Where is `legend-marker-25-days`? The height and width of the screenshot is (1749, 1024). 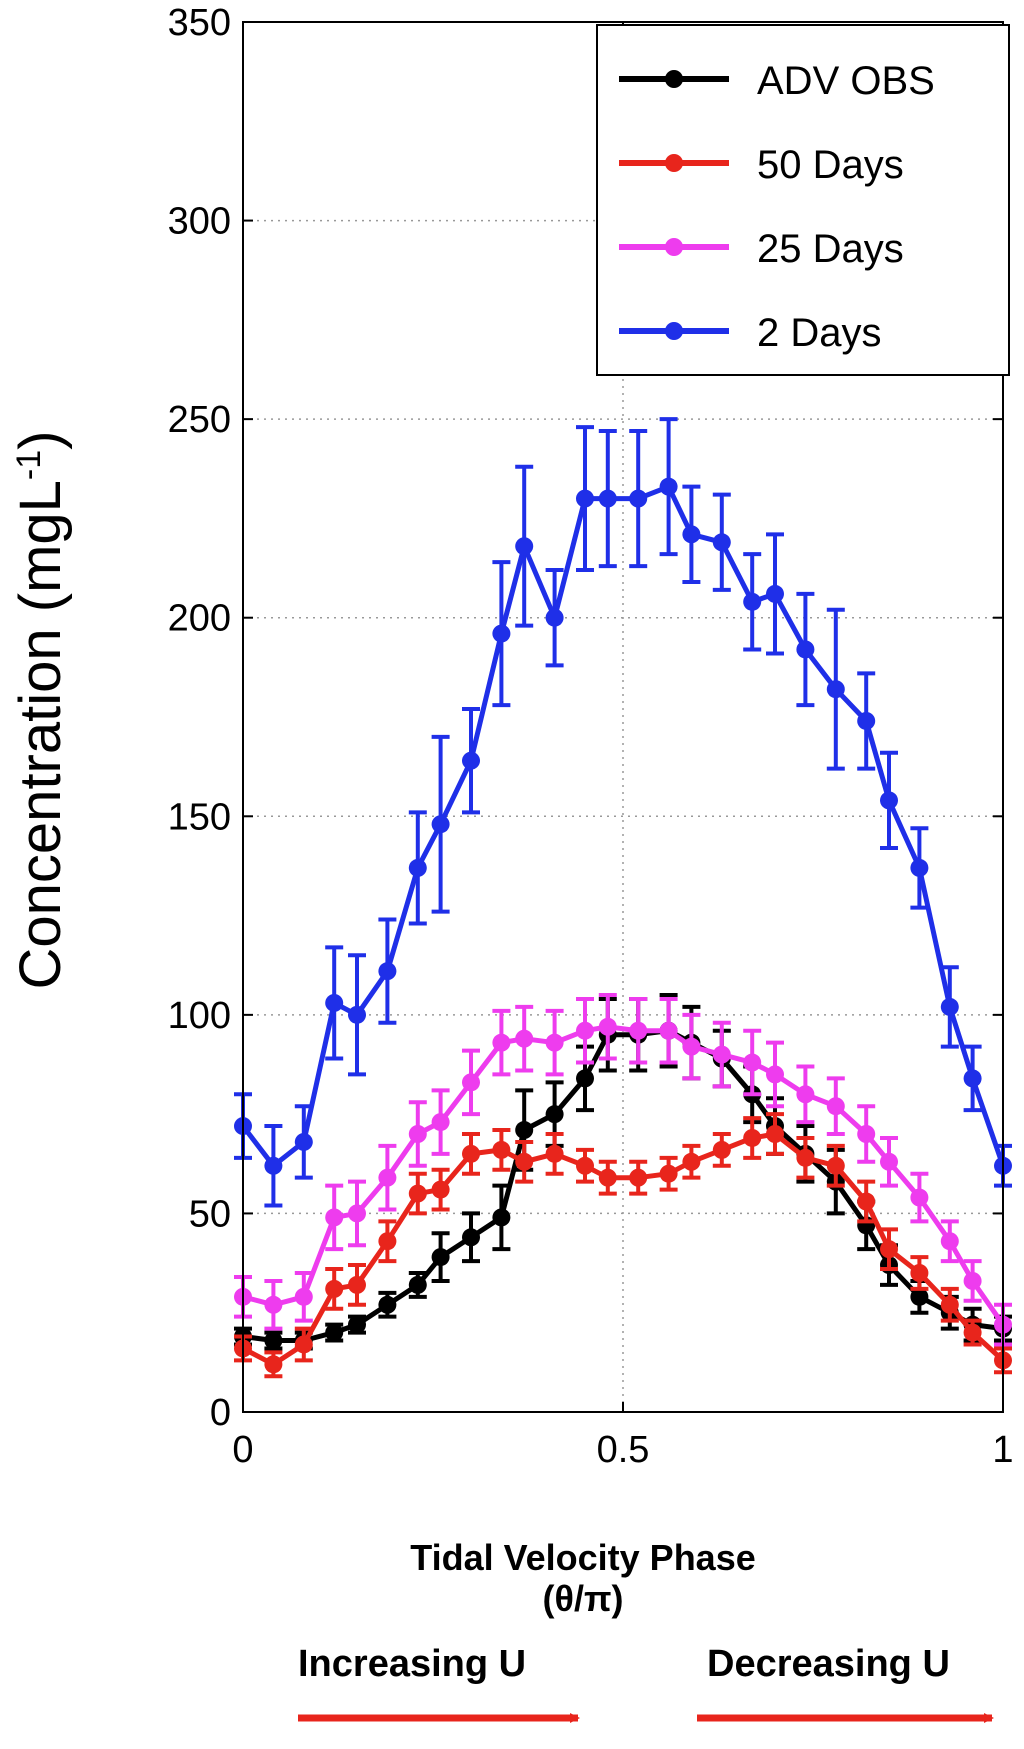 legend-marker-25-days is located at coordinates (674, 247).